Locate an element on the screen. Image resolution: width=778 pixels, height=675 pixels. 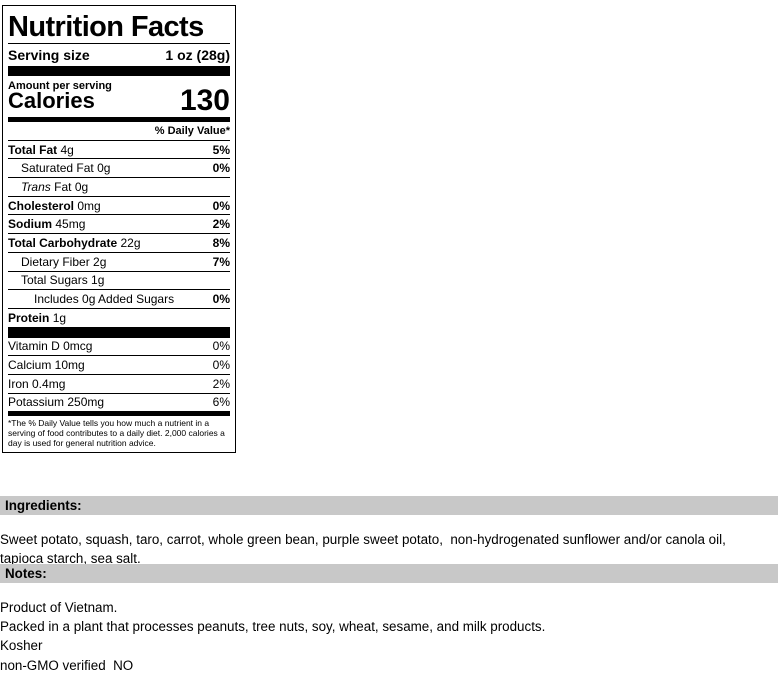
vitamin-name: Calcium 10mg is located at coordinates (46, 365).